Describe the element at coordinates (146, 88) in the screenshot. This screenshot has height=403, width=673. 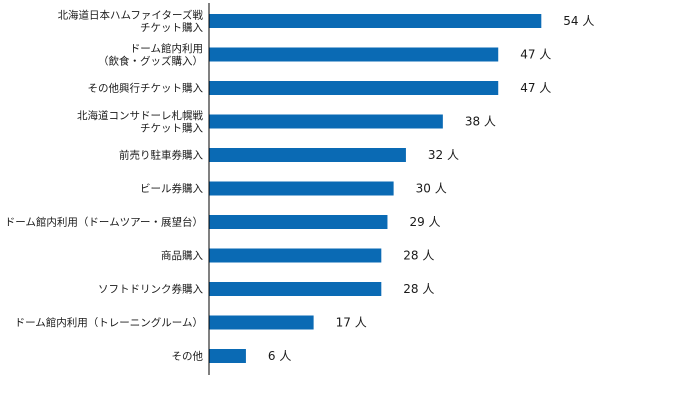
I see `category-label-3-line-1: その他興行チケット購入` at that location.